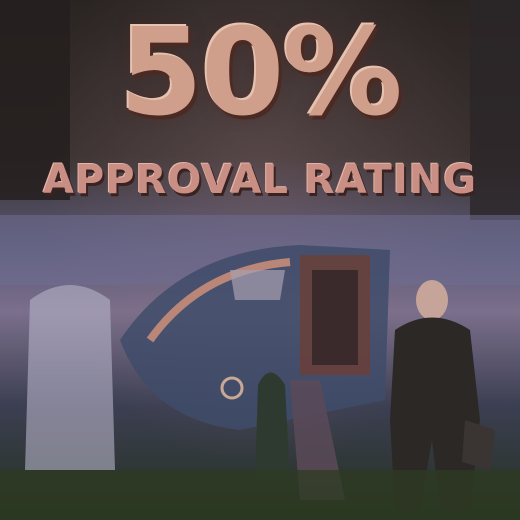 The height and width of the screenshot is (520, 520). I want to click on aircraft-porthole, so click(232, 388).